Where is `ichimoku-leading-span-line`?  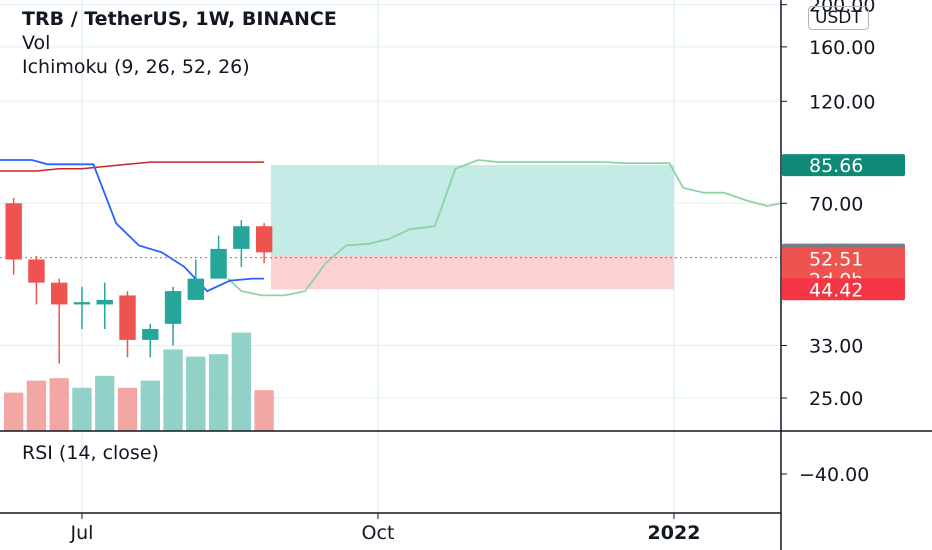 ichimoku-leading-span-line is located at coordinates (504, 228).